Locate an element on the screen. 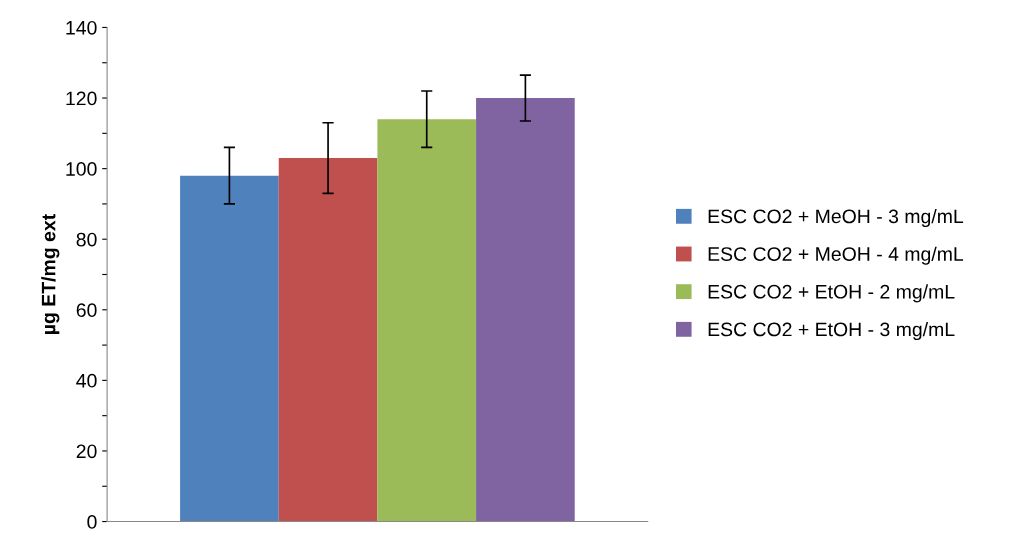 The width and height of the screenshot is (1020, 549). y-tick-label: 0 is located at coordinates (92, 522).